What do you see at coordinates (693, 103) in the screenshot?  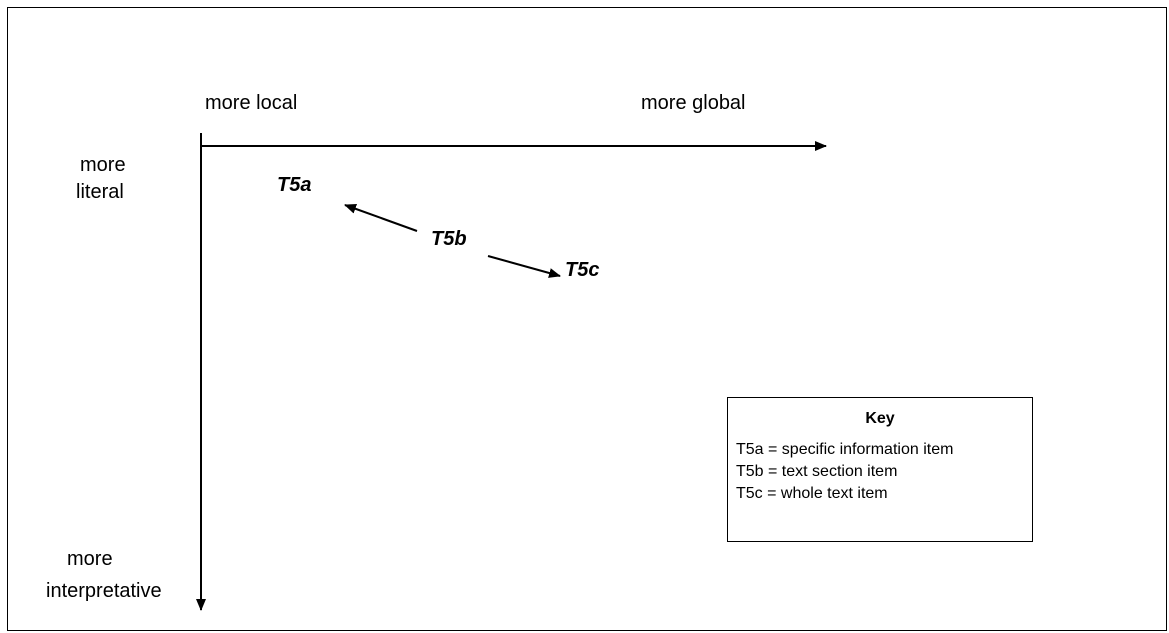 I see `x-axis-right-label: more global` at bounding box center [693, 103].